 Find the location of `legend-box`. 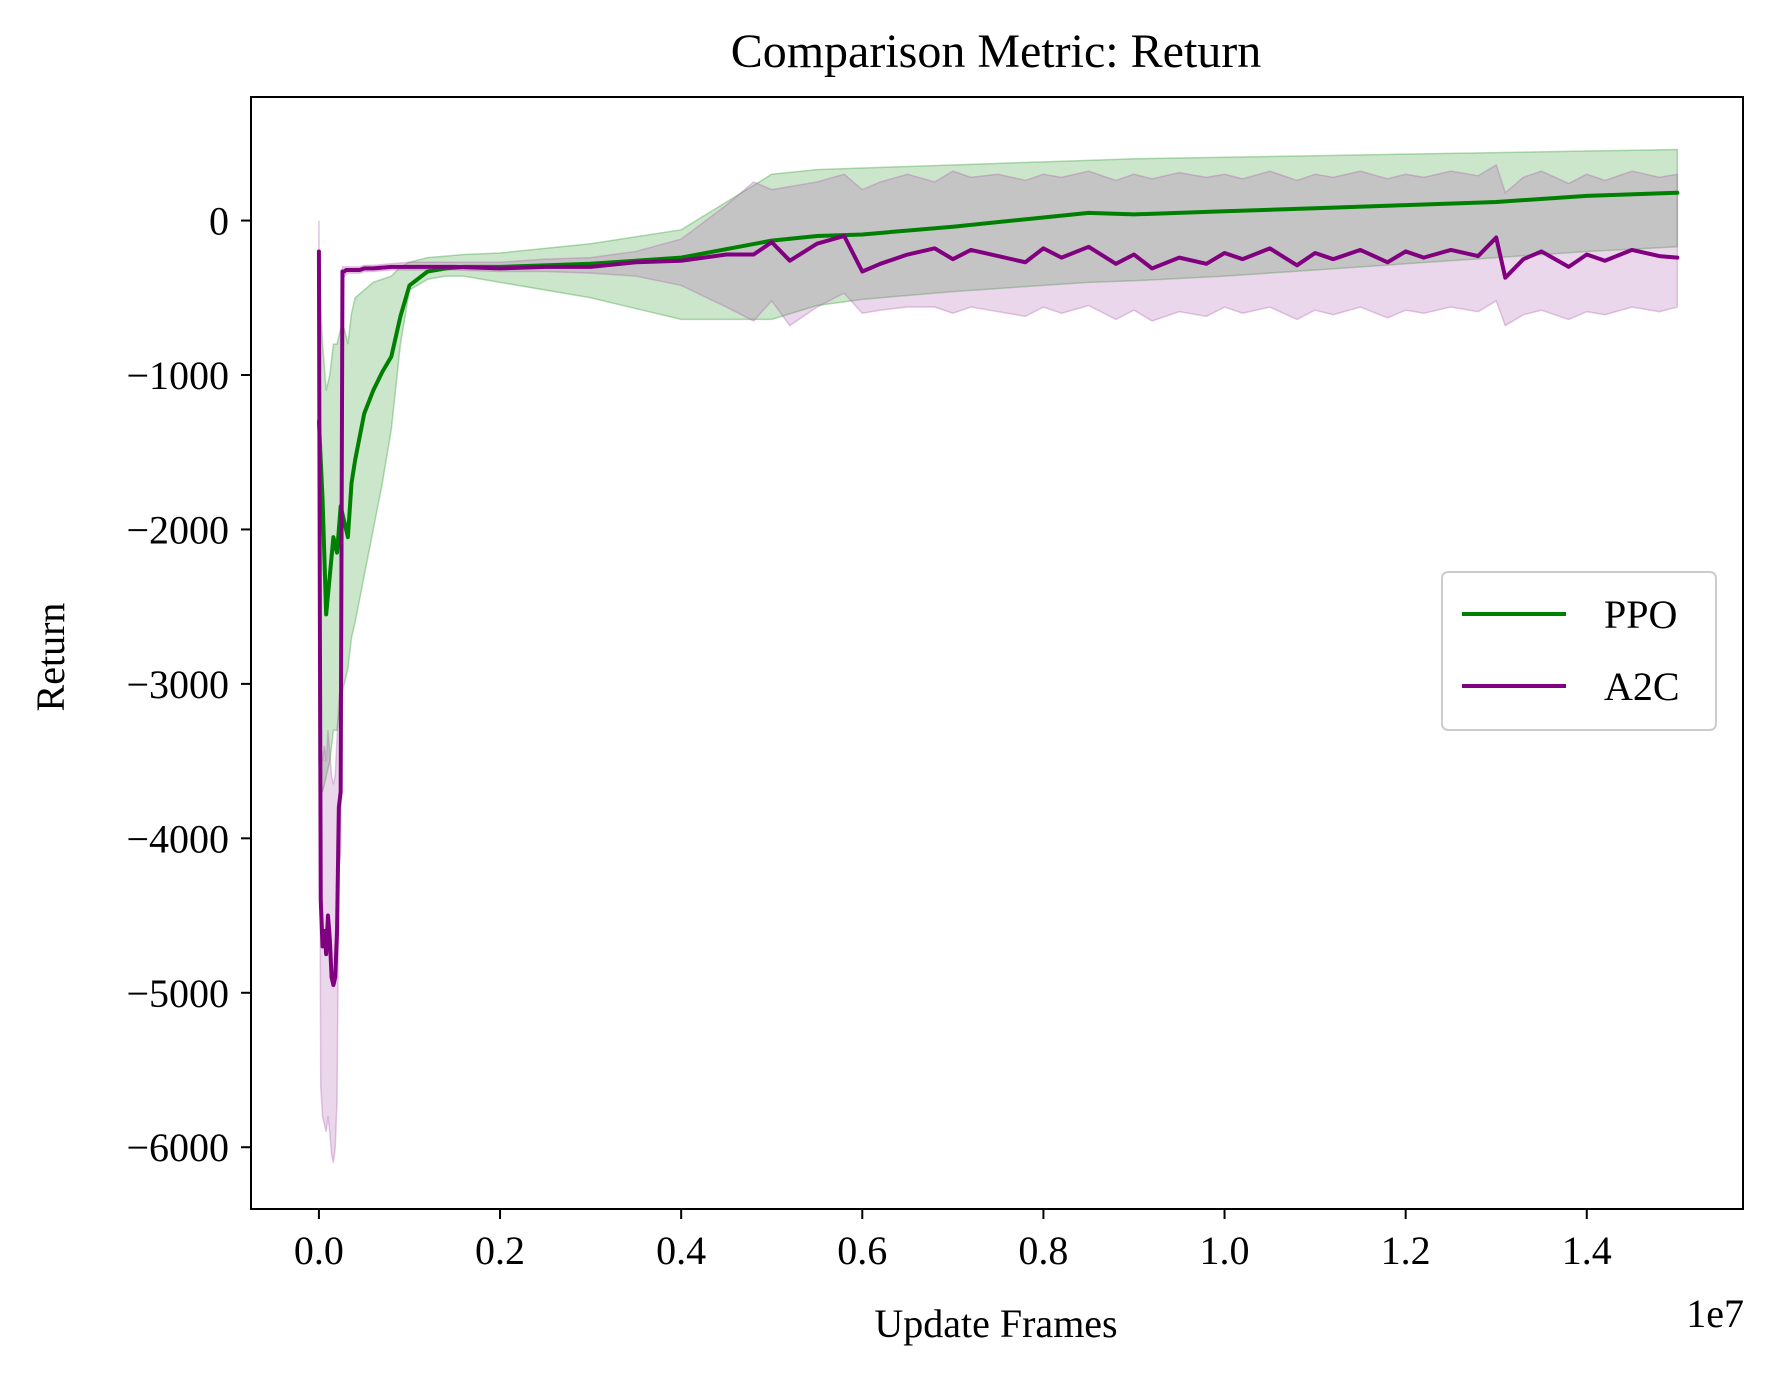

legend-box is located at coordinates (1579, 651).